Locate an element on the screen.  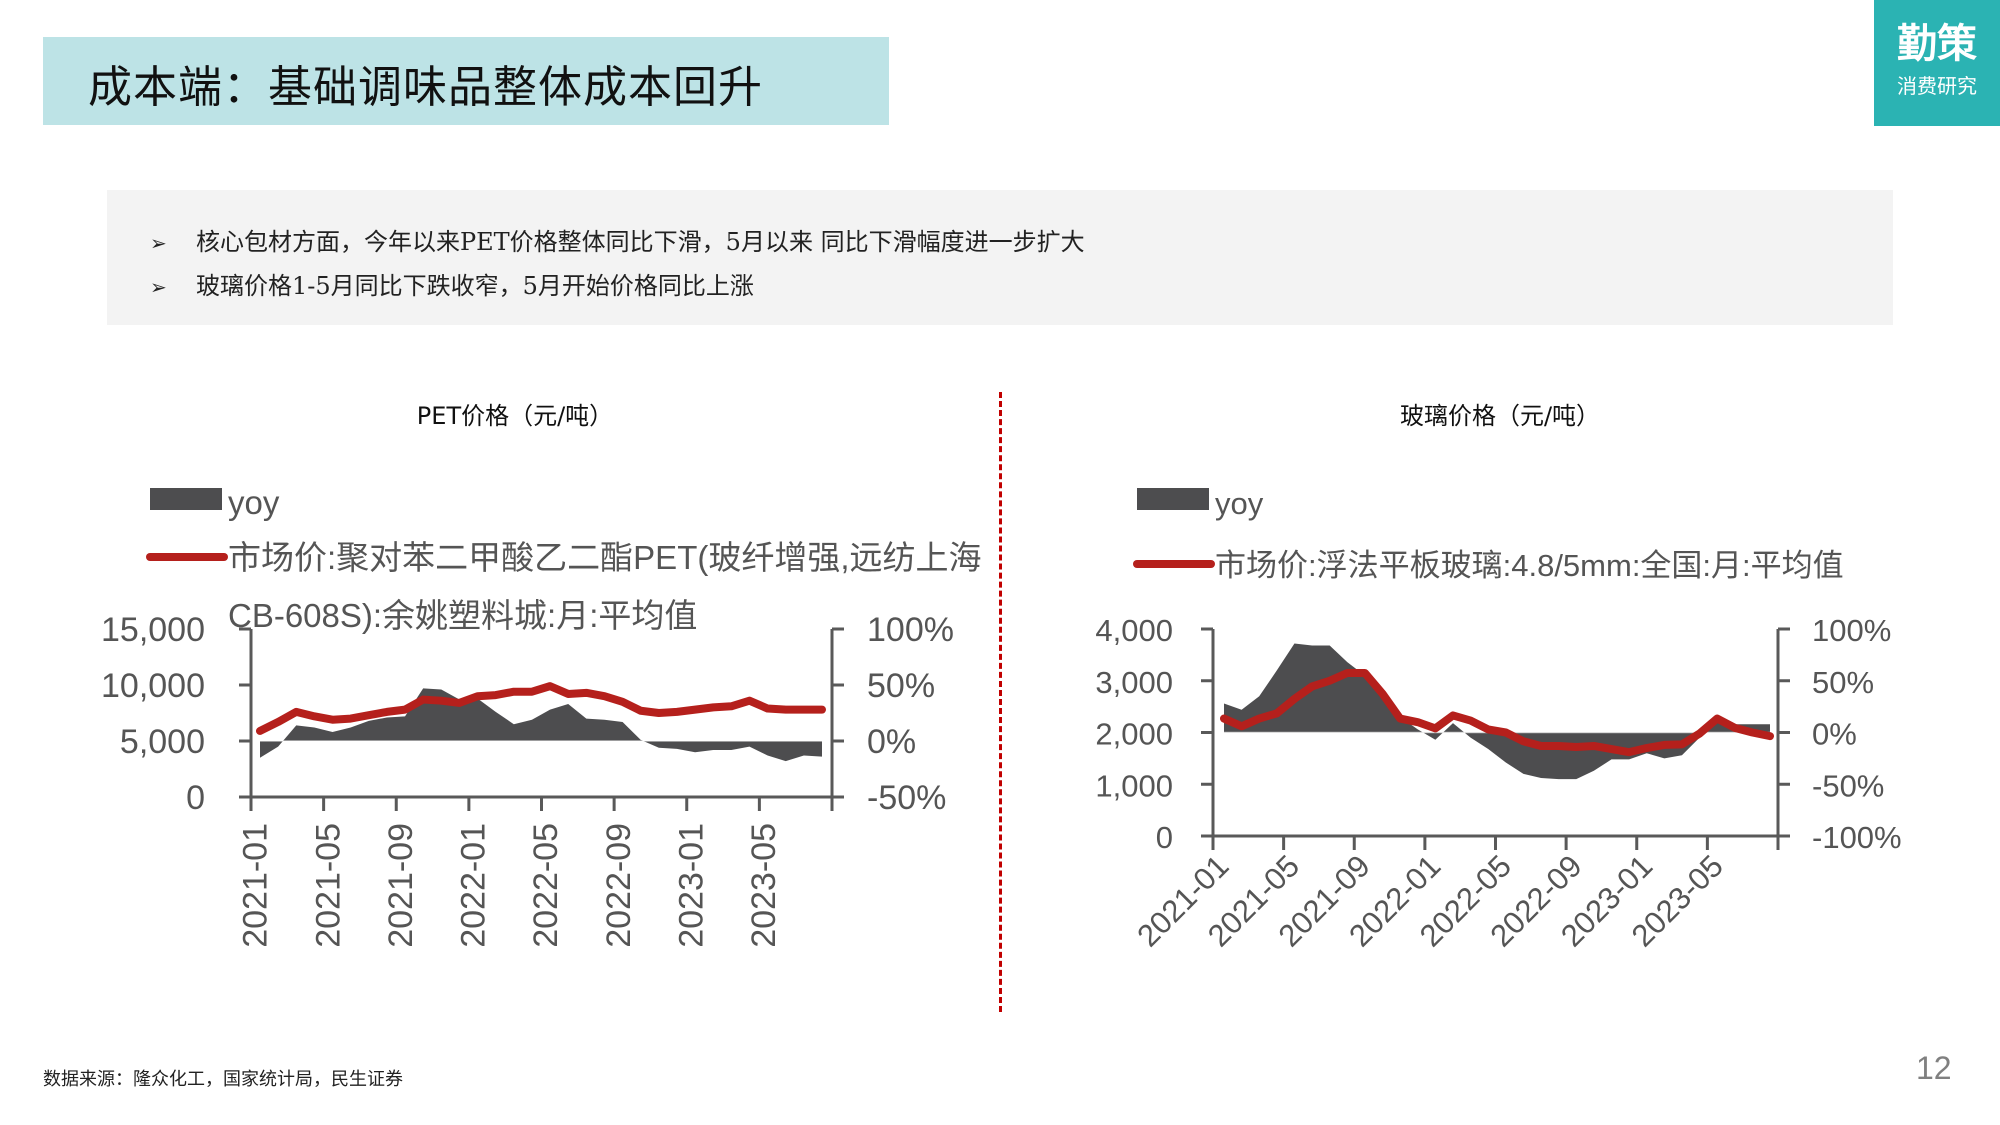
left-axis-tick-label: 4,000 is located at coordinates (1134, 630).